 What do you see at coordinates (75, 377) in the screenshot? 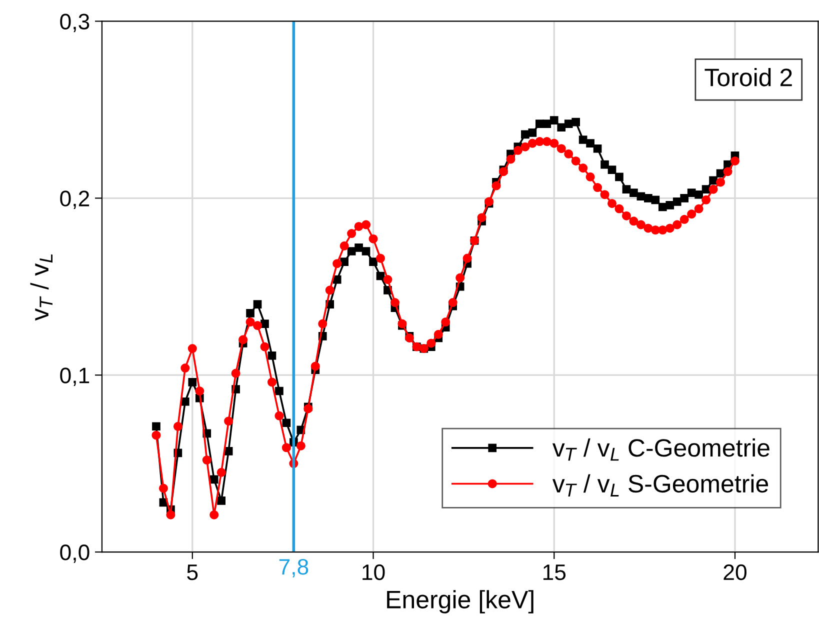
I see `y-tick-label: 0,1` at bounding box center [75, 377].